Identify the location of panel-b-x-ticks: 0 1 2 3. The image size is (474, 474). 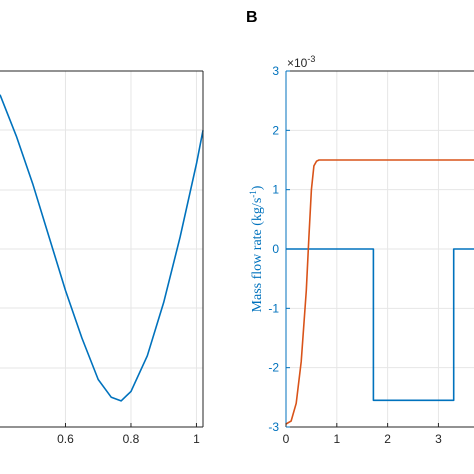
(362, 434).